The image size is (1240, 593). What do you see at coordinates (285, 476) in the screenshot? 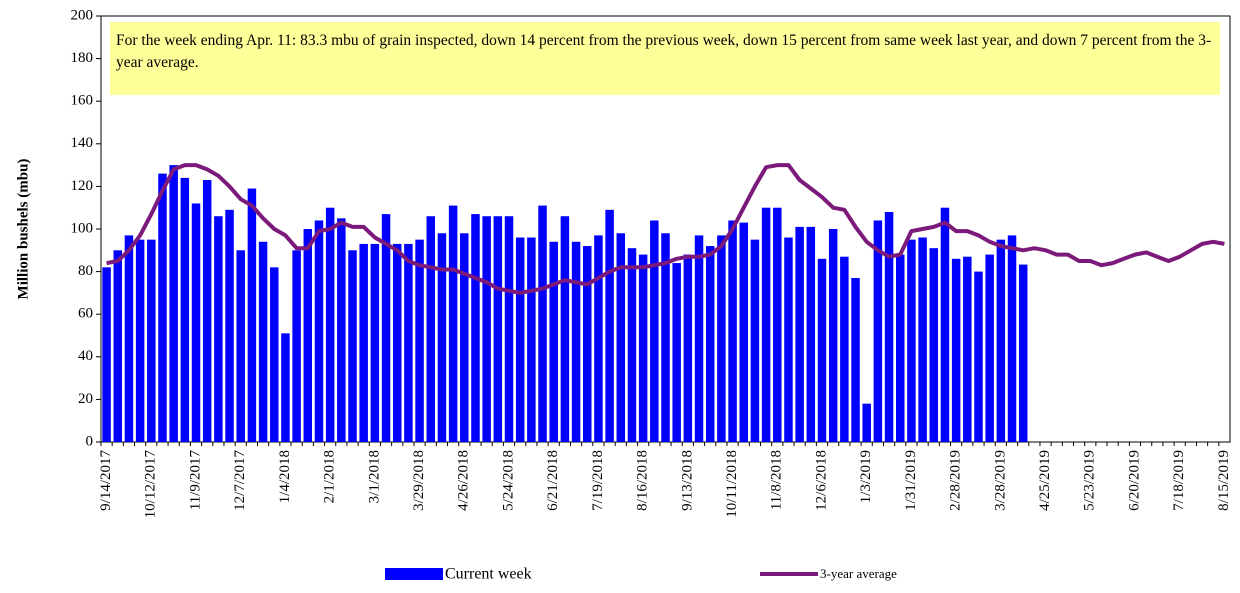
I see `x-tick-label: 1/4/2018` at bounding box center [285, 476].